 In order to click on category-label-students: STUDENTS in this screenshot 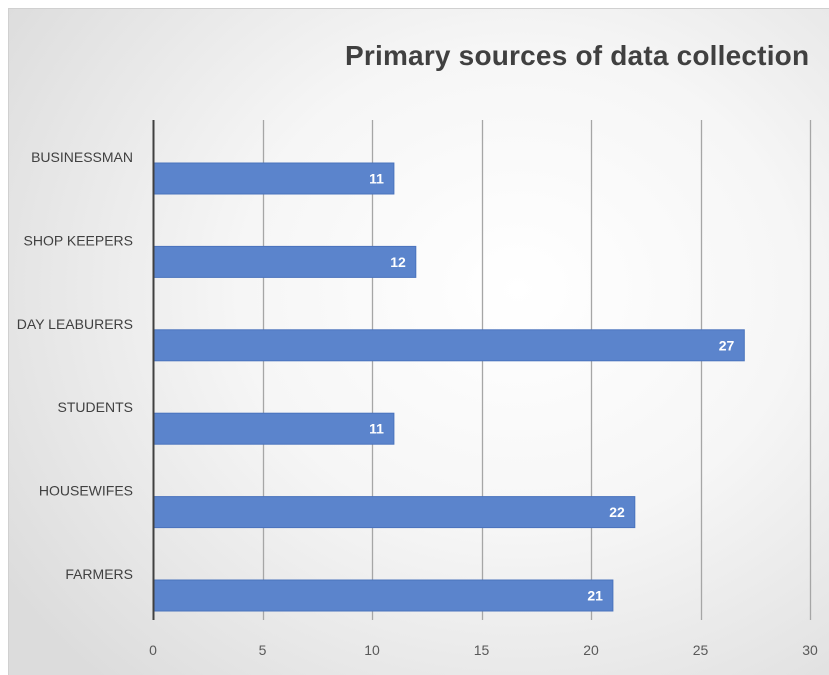, I will do `click(95, 407)`.